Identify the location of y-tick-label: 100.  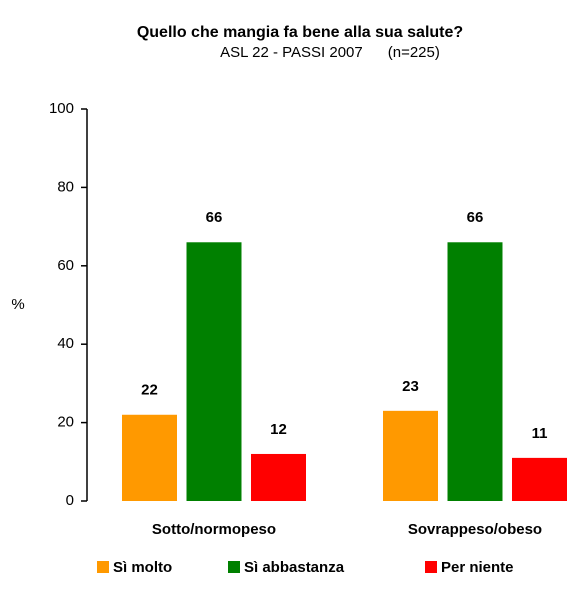
(61, 108).